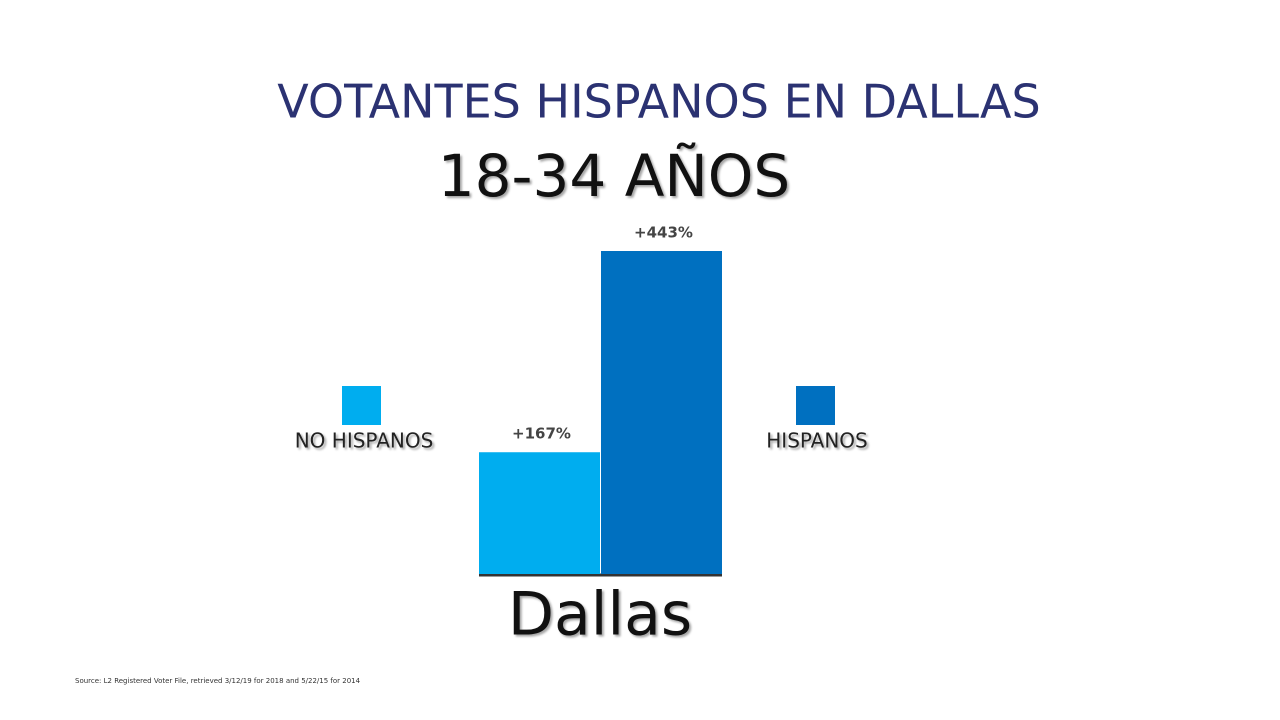  I want to click on chart-title: VOTANTES HISPANOS EN DALLAS, so click(658, 102).